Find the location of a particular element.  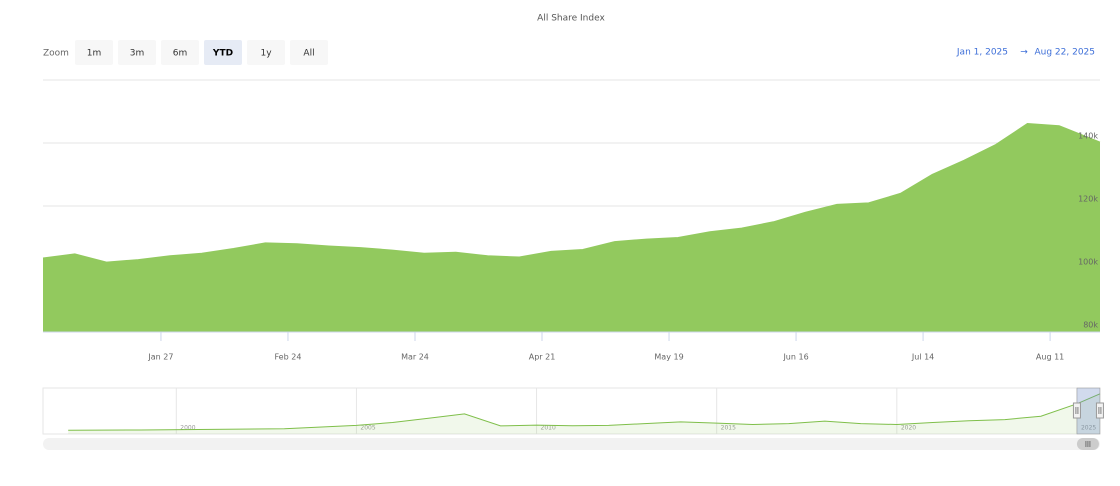

x-tick-label: Jun 16 is located at coordinates (795, 357).